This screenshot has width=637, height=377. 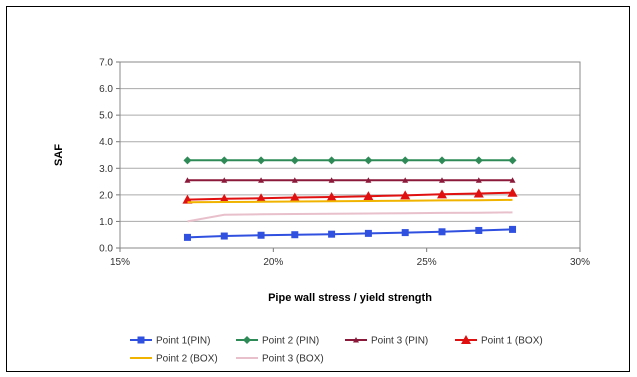 What do you see at coordinates (120, 262) in the screenshot?
I see `x-tick-label: 15%` at bounding box center [120, 262].